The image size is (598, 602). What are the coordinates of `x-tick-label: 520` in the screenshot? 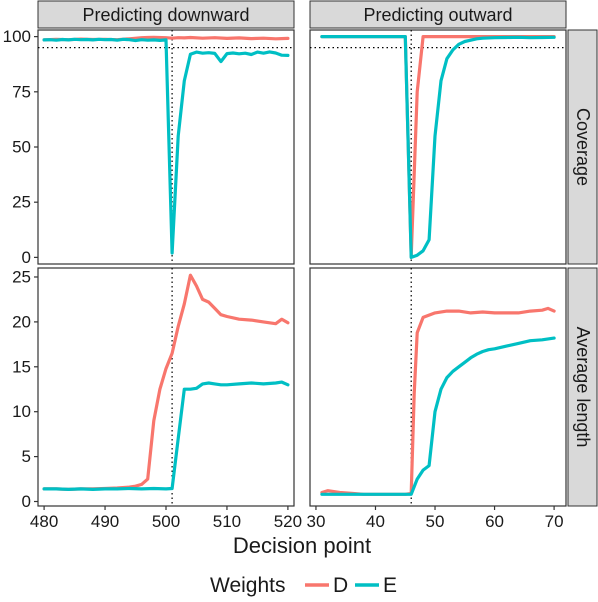 It's located at (288, 521).